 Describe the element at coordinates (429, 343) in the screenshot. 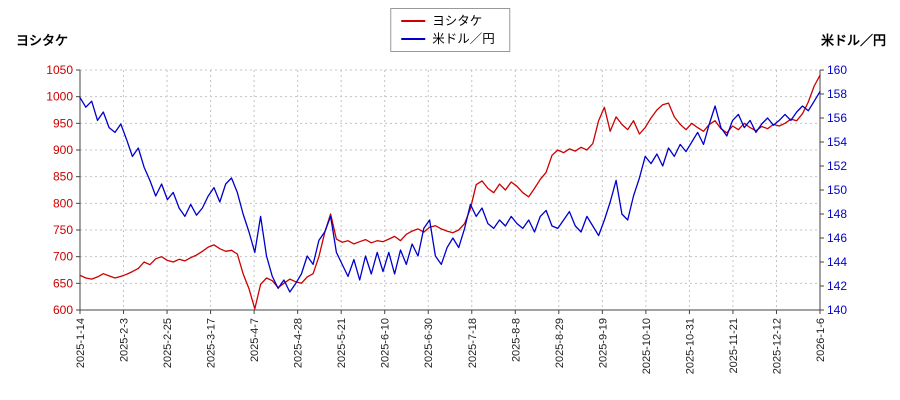

I see `svg-text: 2025-6-30` at that location.